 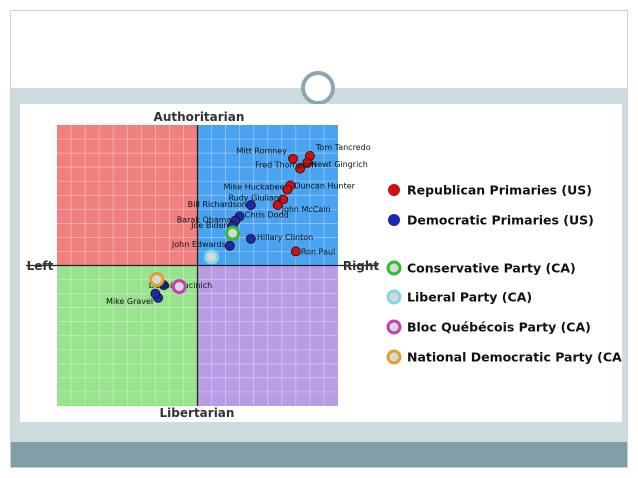 What do you see at coordinates (217, 204) in the screenshot?
I see `point-label: Bill Richardson` at bounding box center [217, 204].